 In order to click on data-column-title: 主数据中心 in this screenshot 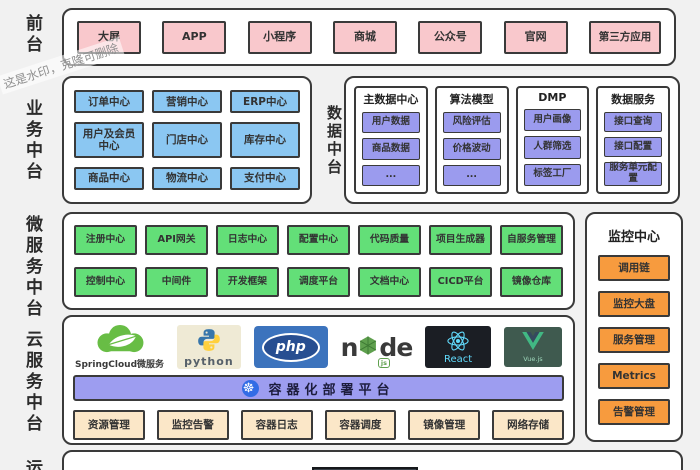, I will do `click(391, 99)`.